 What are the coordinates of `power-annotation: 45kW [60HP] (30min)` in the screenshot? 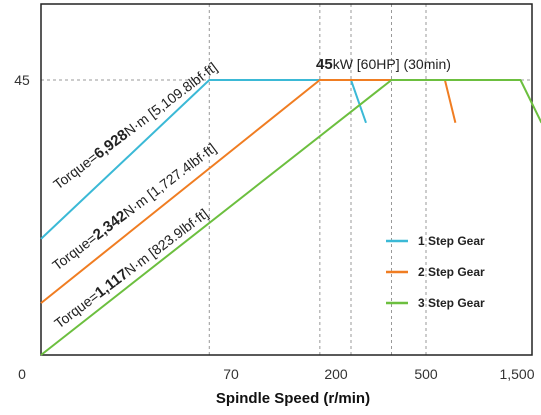 It's located at (383, 64).